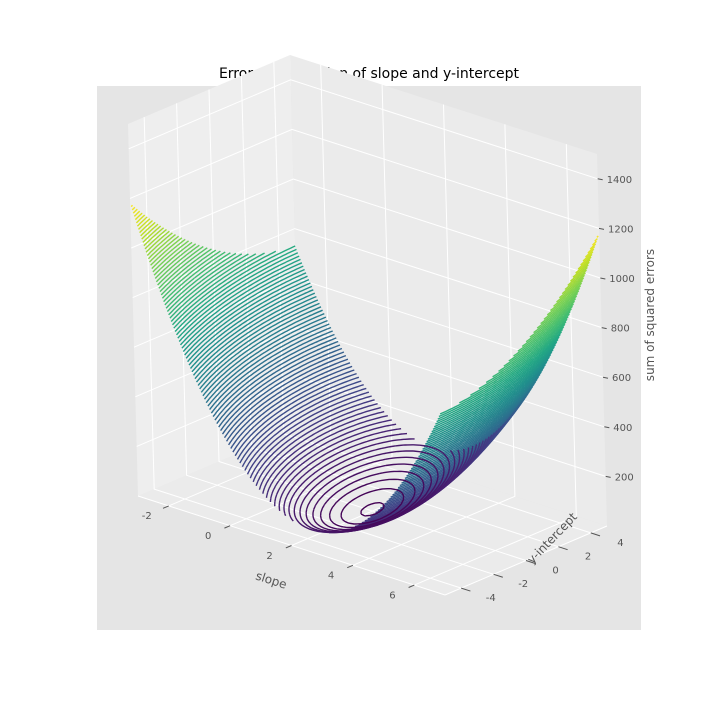  I want to click on y-tick-label: 2, so click(588, 557).